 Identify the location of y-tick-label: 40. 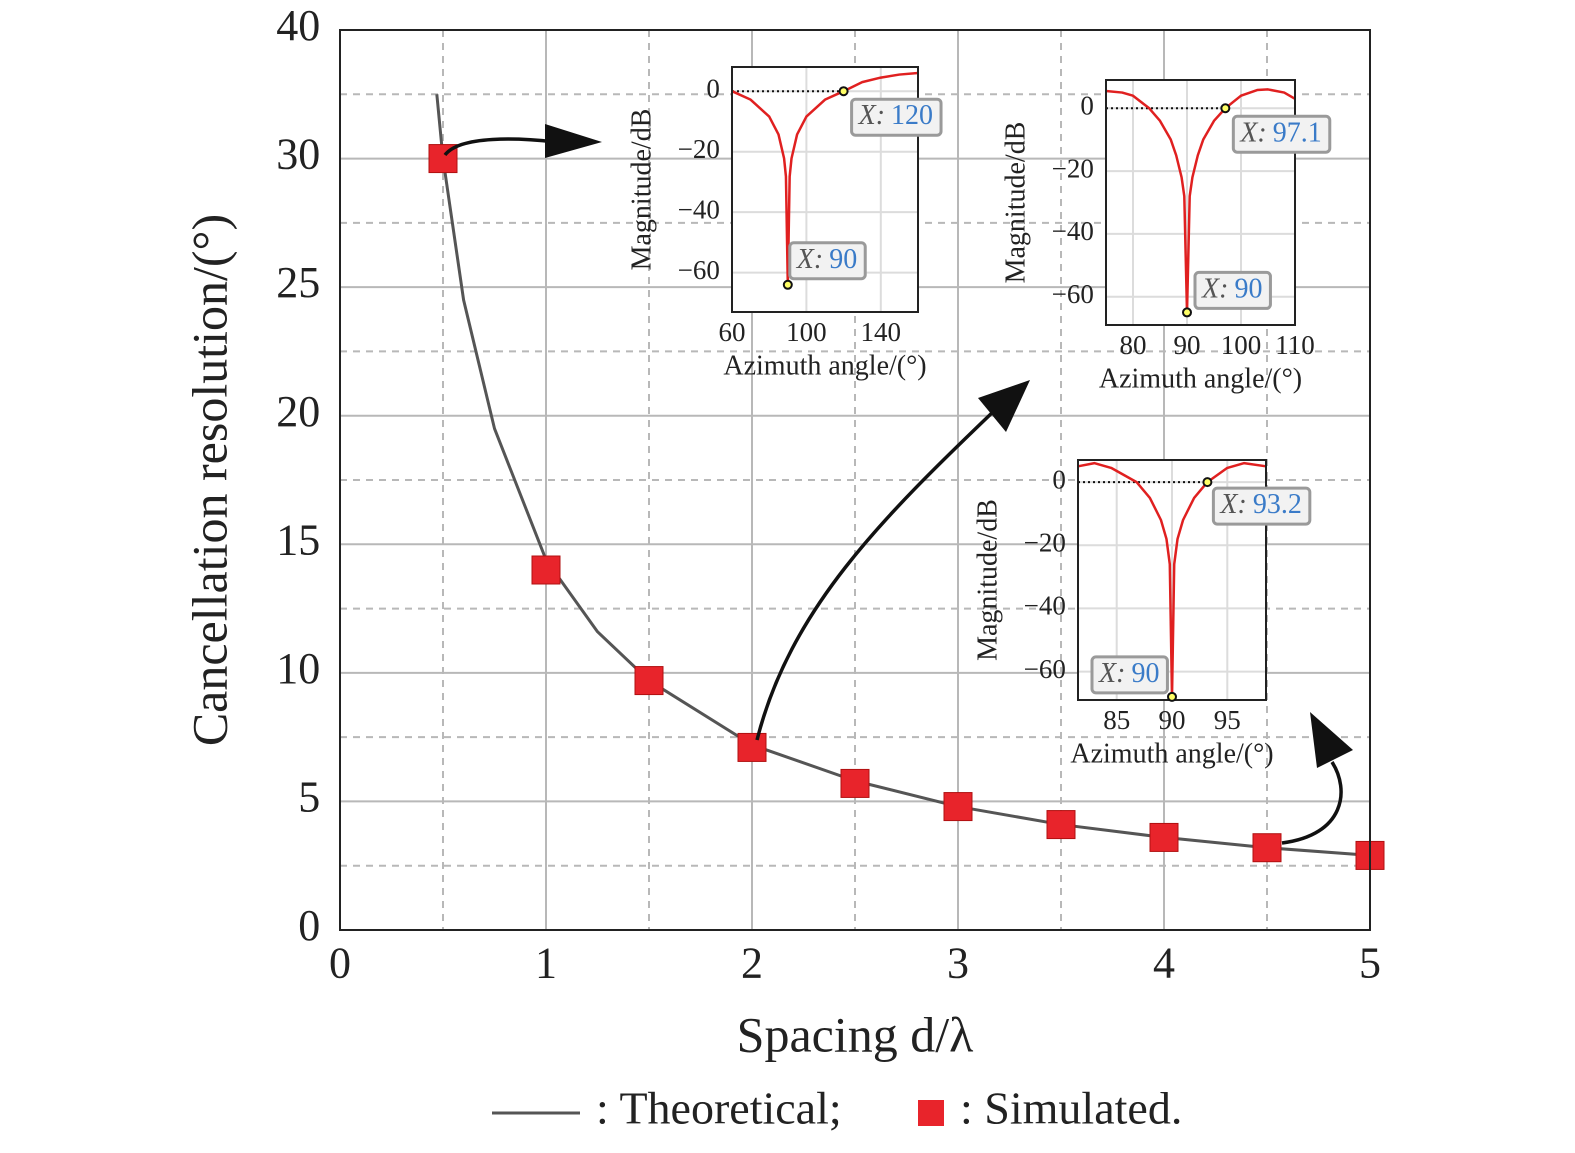
(298, 25).